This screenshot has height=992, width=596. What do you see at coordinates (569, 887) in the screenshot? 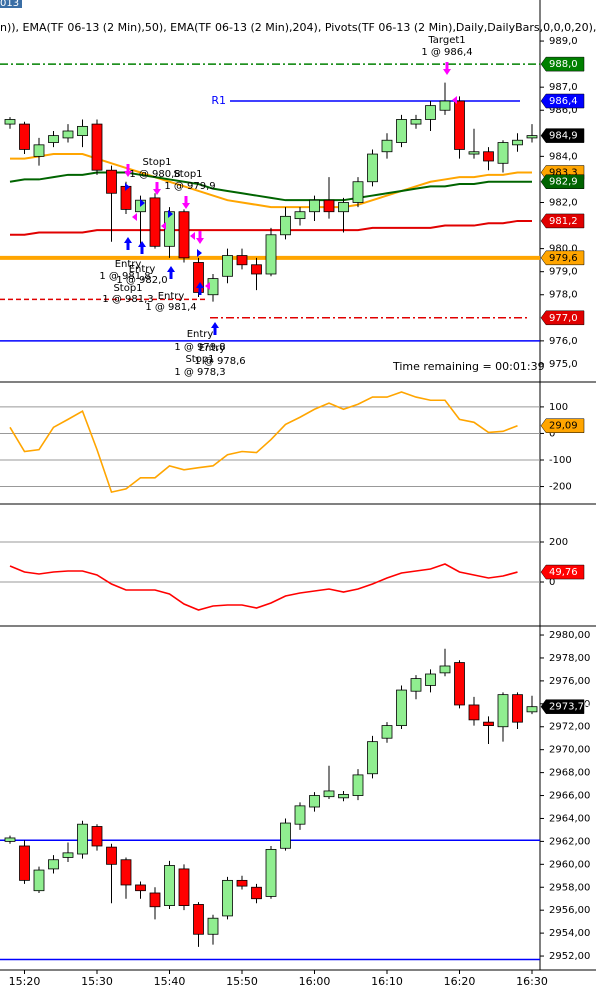
I see `y-tick-label: 2958,00` at bounding box center [569, 887].